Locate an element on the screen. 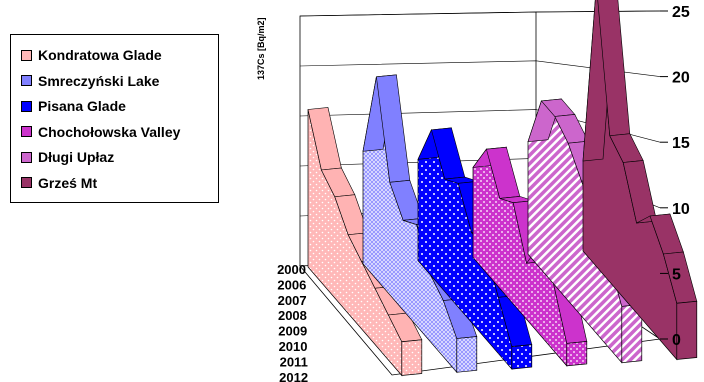  year-label: 2006 is located at coordinates (291, 284).